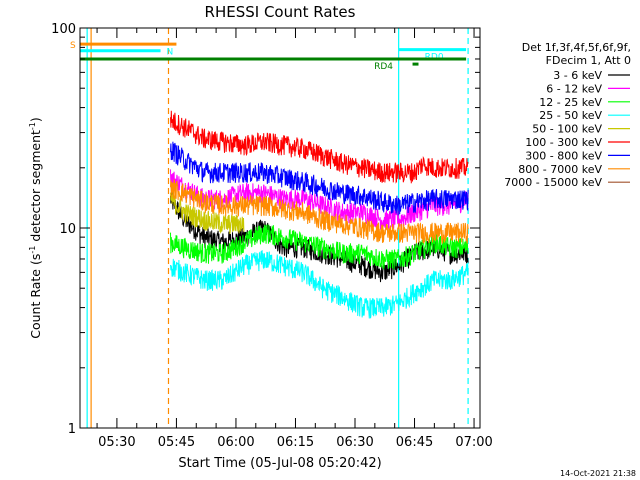 The image size is (640, 480). What do you see at coordinates (473, 442) in the screenshot?
I see `x-tick-label: 07:00` at bounding box center [473, 442].